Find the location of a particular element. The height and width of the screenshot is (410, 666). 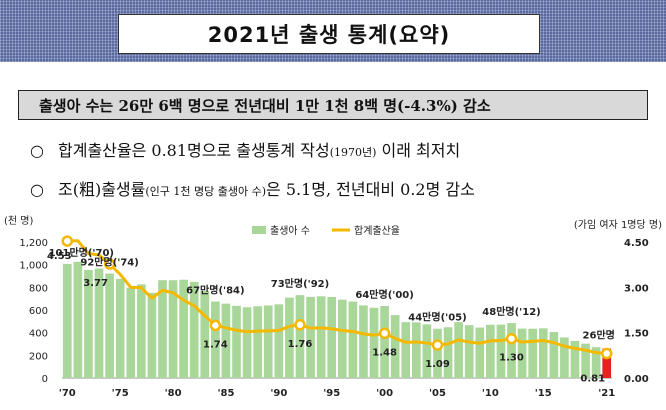

birth-data-label: 26만명 is located at coordinates (599, 335).